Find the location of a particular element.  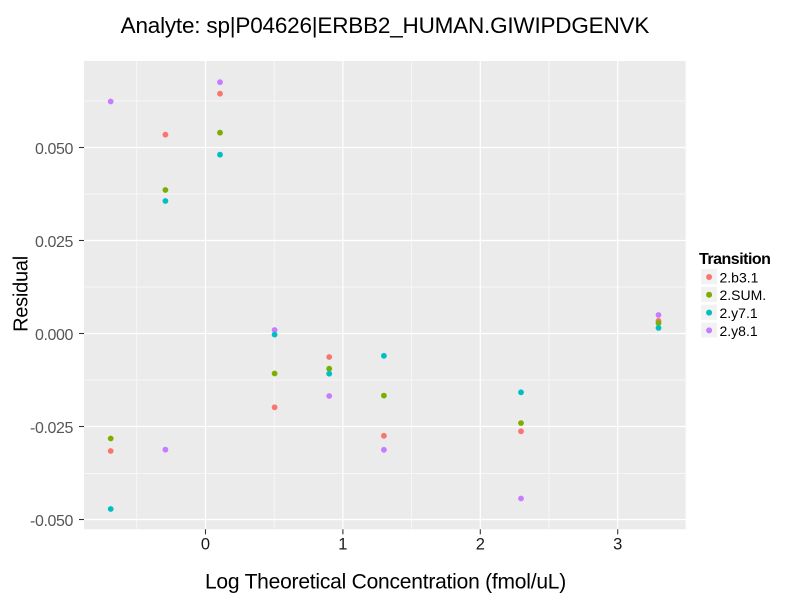

svg-text: 2.y7.1 is located at coordinates (739, 313).